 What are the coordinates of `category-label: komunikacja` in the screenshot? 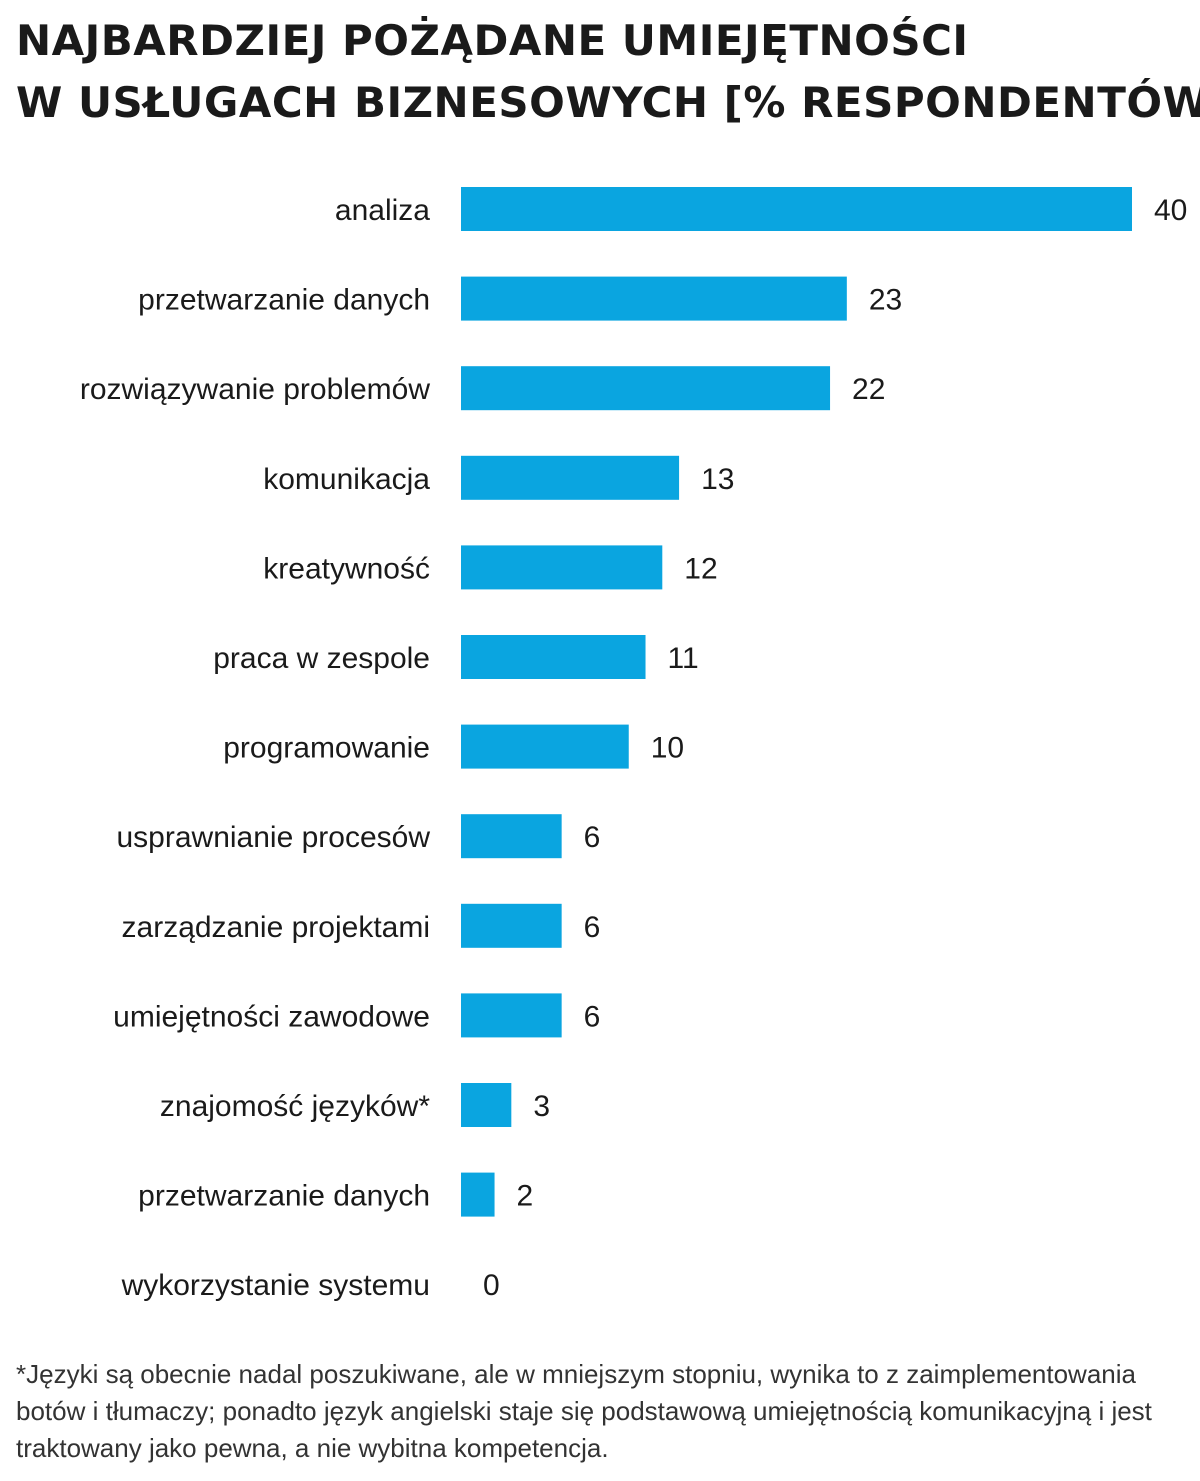 It's located at (346, 479).